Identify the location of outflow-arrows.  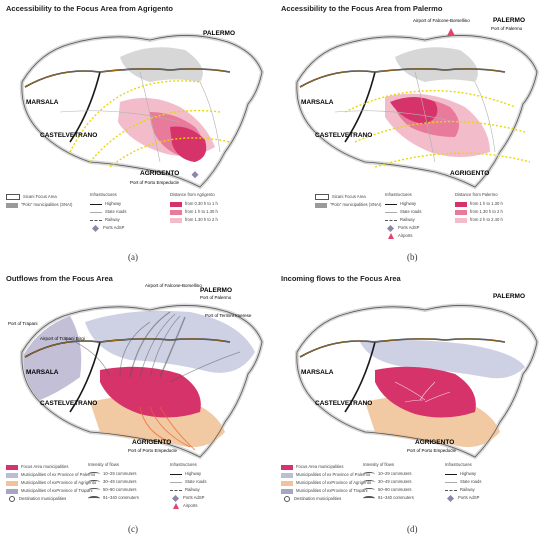
(152, 347).